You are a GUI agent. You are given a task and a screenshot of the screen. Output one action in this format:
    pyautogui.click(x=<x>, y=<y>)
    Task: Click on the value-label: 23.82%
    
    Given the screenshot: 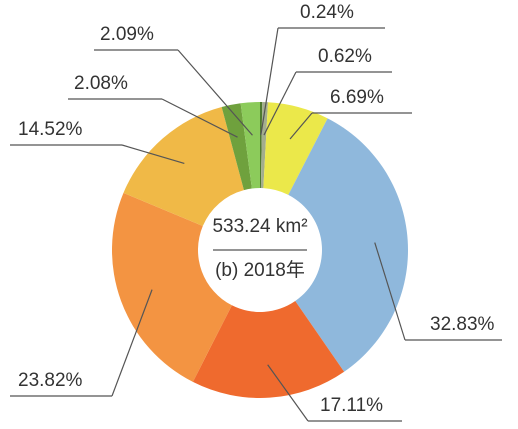 What is the action you would take?
    pyautogui.click(x=50, y=380)
    